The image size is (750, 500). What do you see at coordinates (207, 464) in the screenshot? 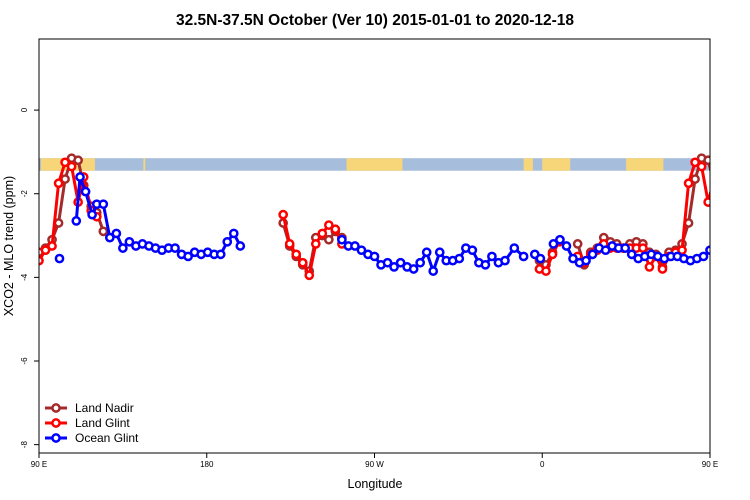
I see `x-tick-label: 180` at bounding box center [207, 464].